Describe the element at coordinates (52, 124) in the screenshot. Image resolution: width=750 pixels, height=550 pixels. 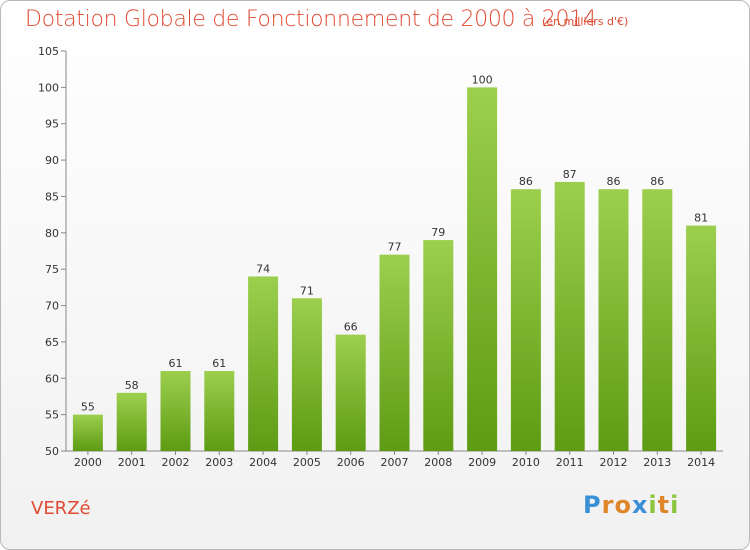
I see `y-tick-label: 95` at that location.